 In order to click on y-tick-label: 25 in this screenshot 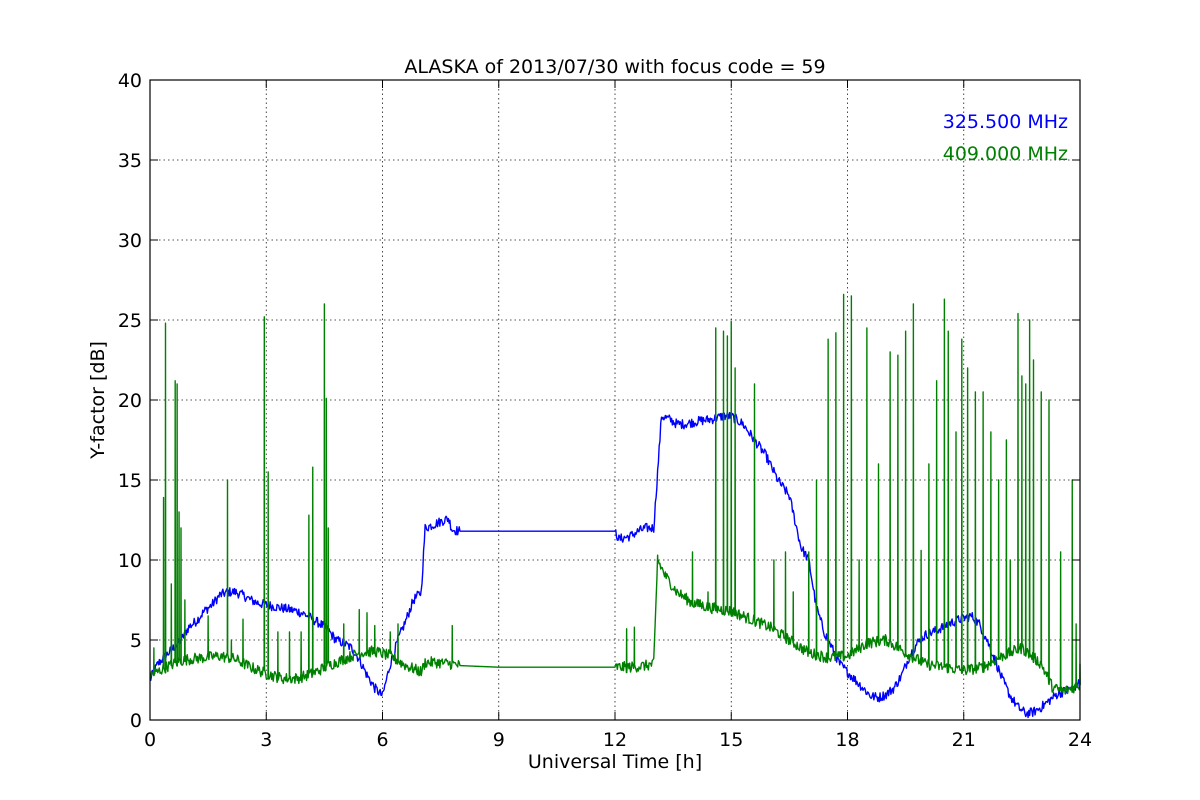, I will do `click(130, 321)`.